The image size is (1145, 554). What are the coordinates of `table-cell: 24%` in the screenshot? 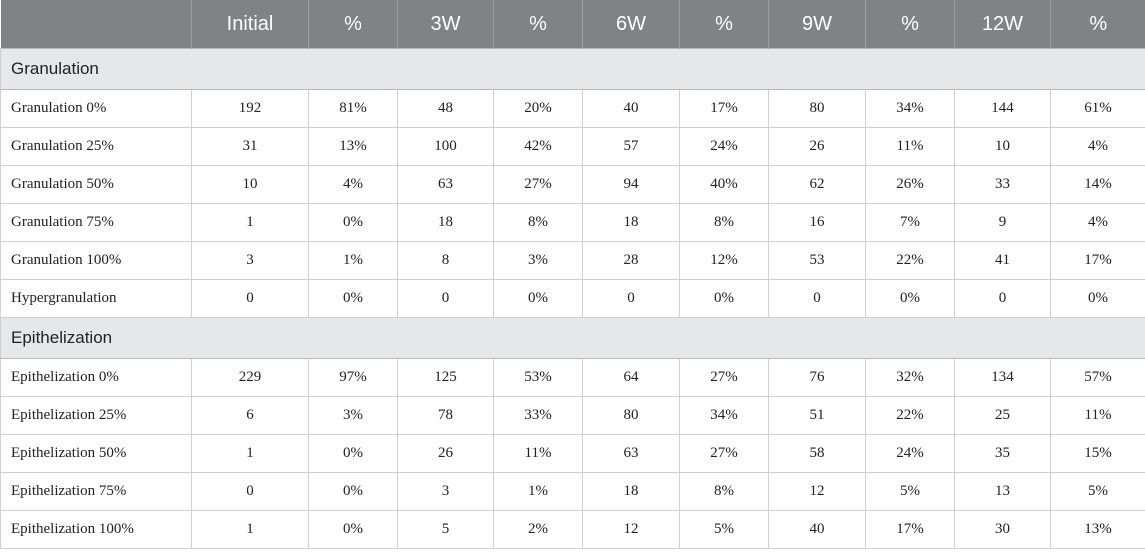 It's located at (910, 453).